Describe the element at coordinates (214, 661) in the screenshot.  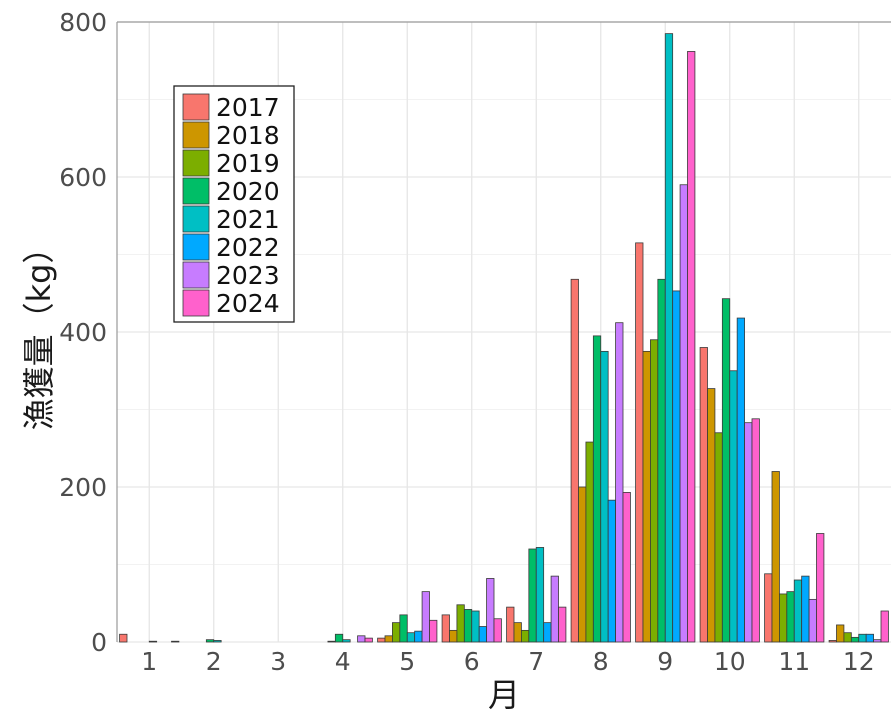
I see `x-tick-label: 2` at that location.